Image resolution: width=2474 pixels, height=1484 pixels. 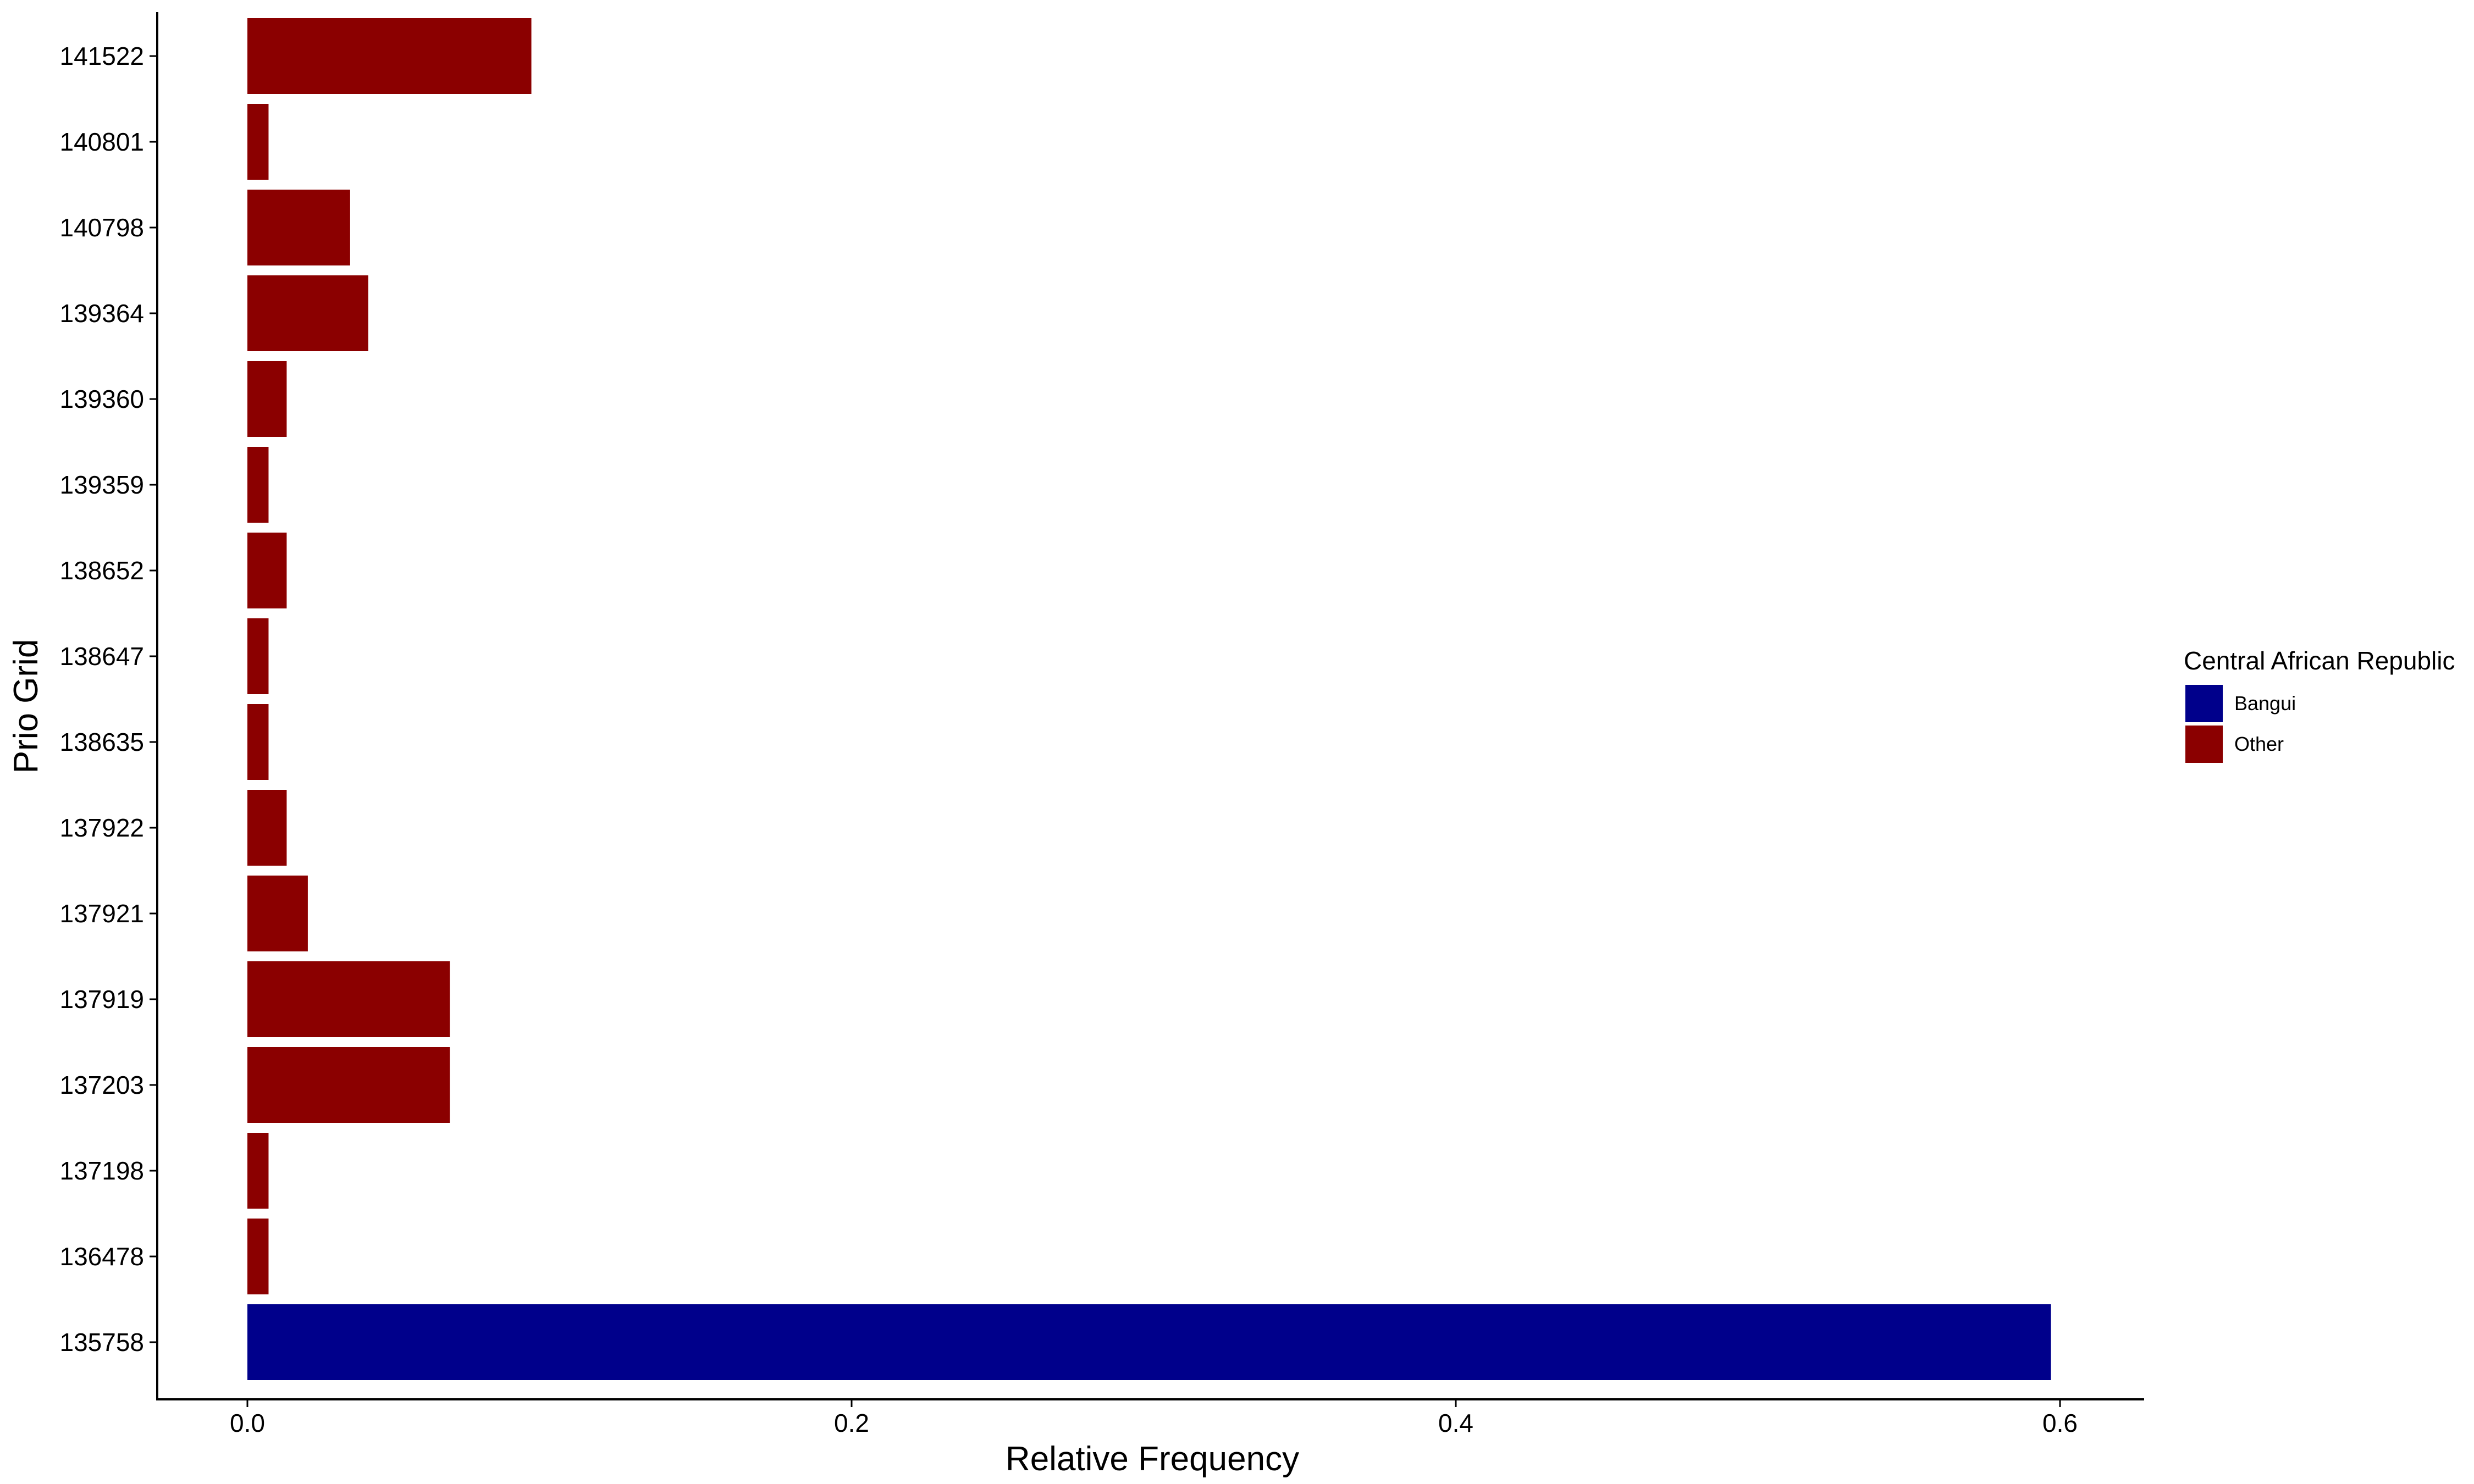 What do you see at coordinates (852, 1423) in the screenshot?
I see `x-tick-label: 0.2` at bounding box center [852, 1423].